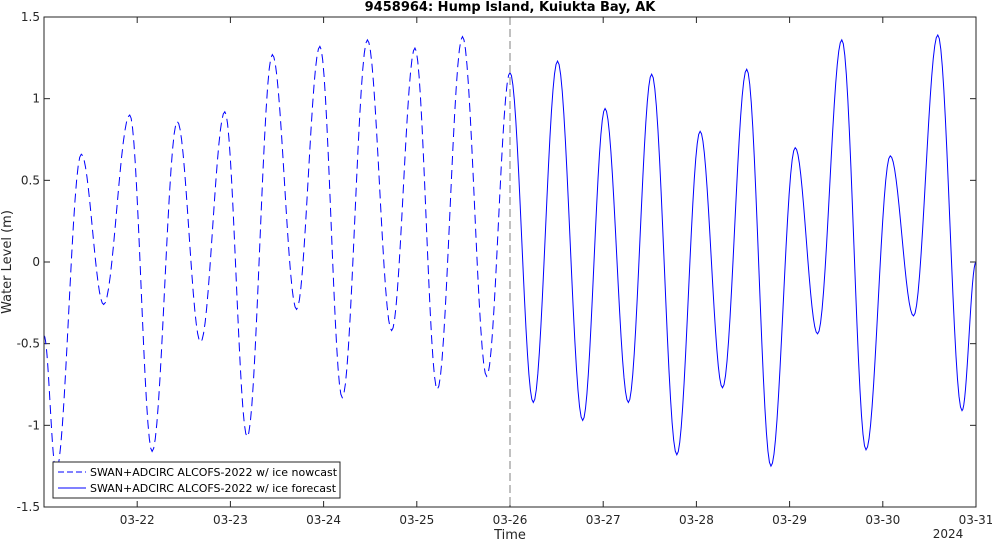 The width and height of the screenshot is (992, 541). I want to click on year-label: 2024, so click(948, 534).